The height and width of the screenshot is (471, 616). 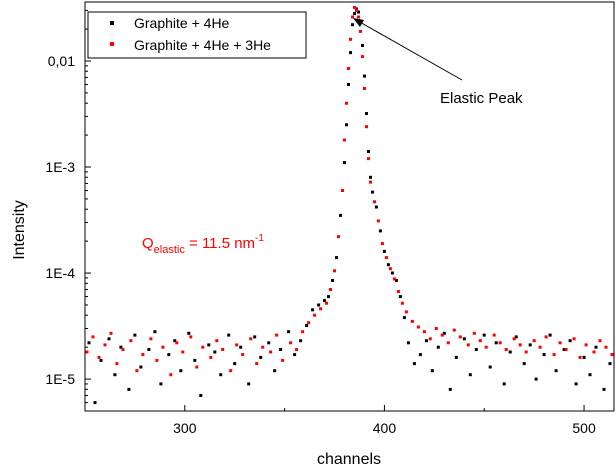 What do you see at coordinates (481, 98) in the screenshot?
I see `elastic-peak-label: Elastic Peak` at bounding box center [481, 98].